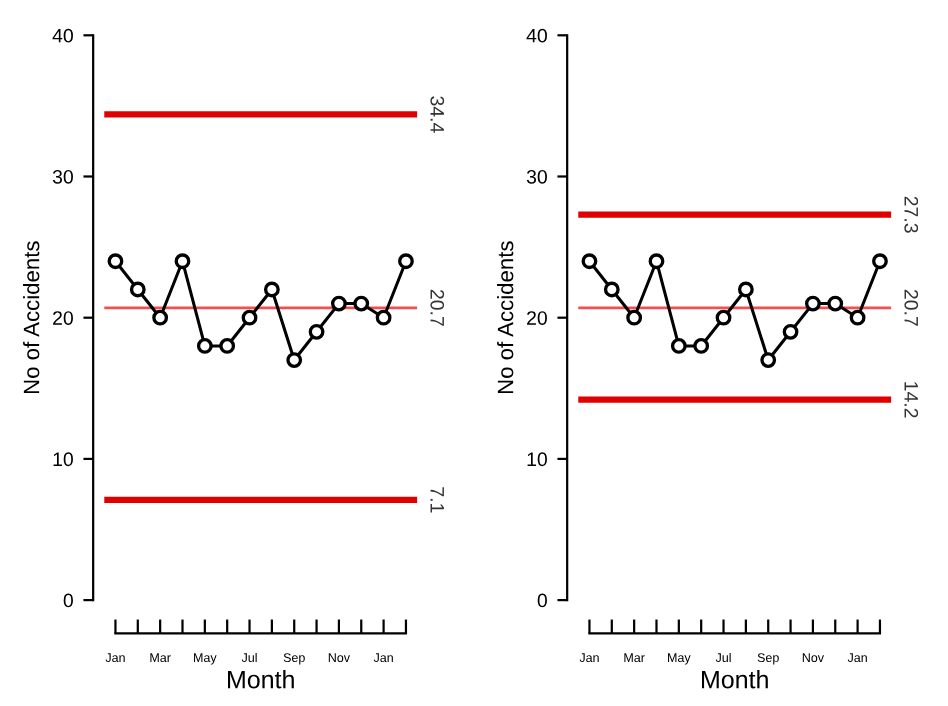 The height and width of the screenshot is (706, 948). I want to click on ref-line-label: 7.1, so click(437, 500).